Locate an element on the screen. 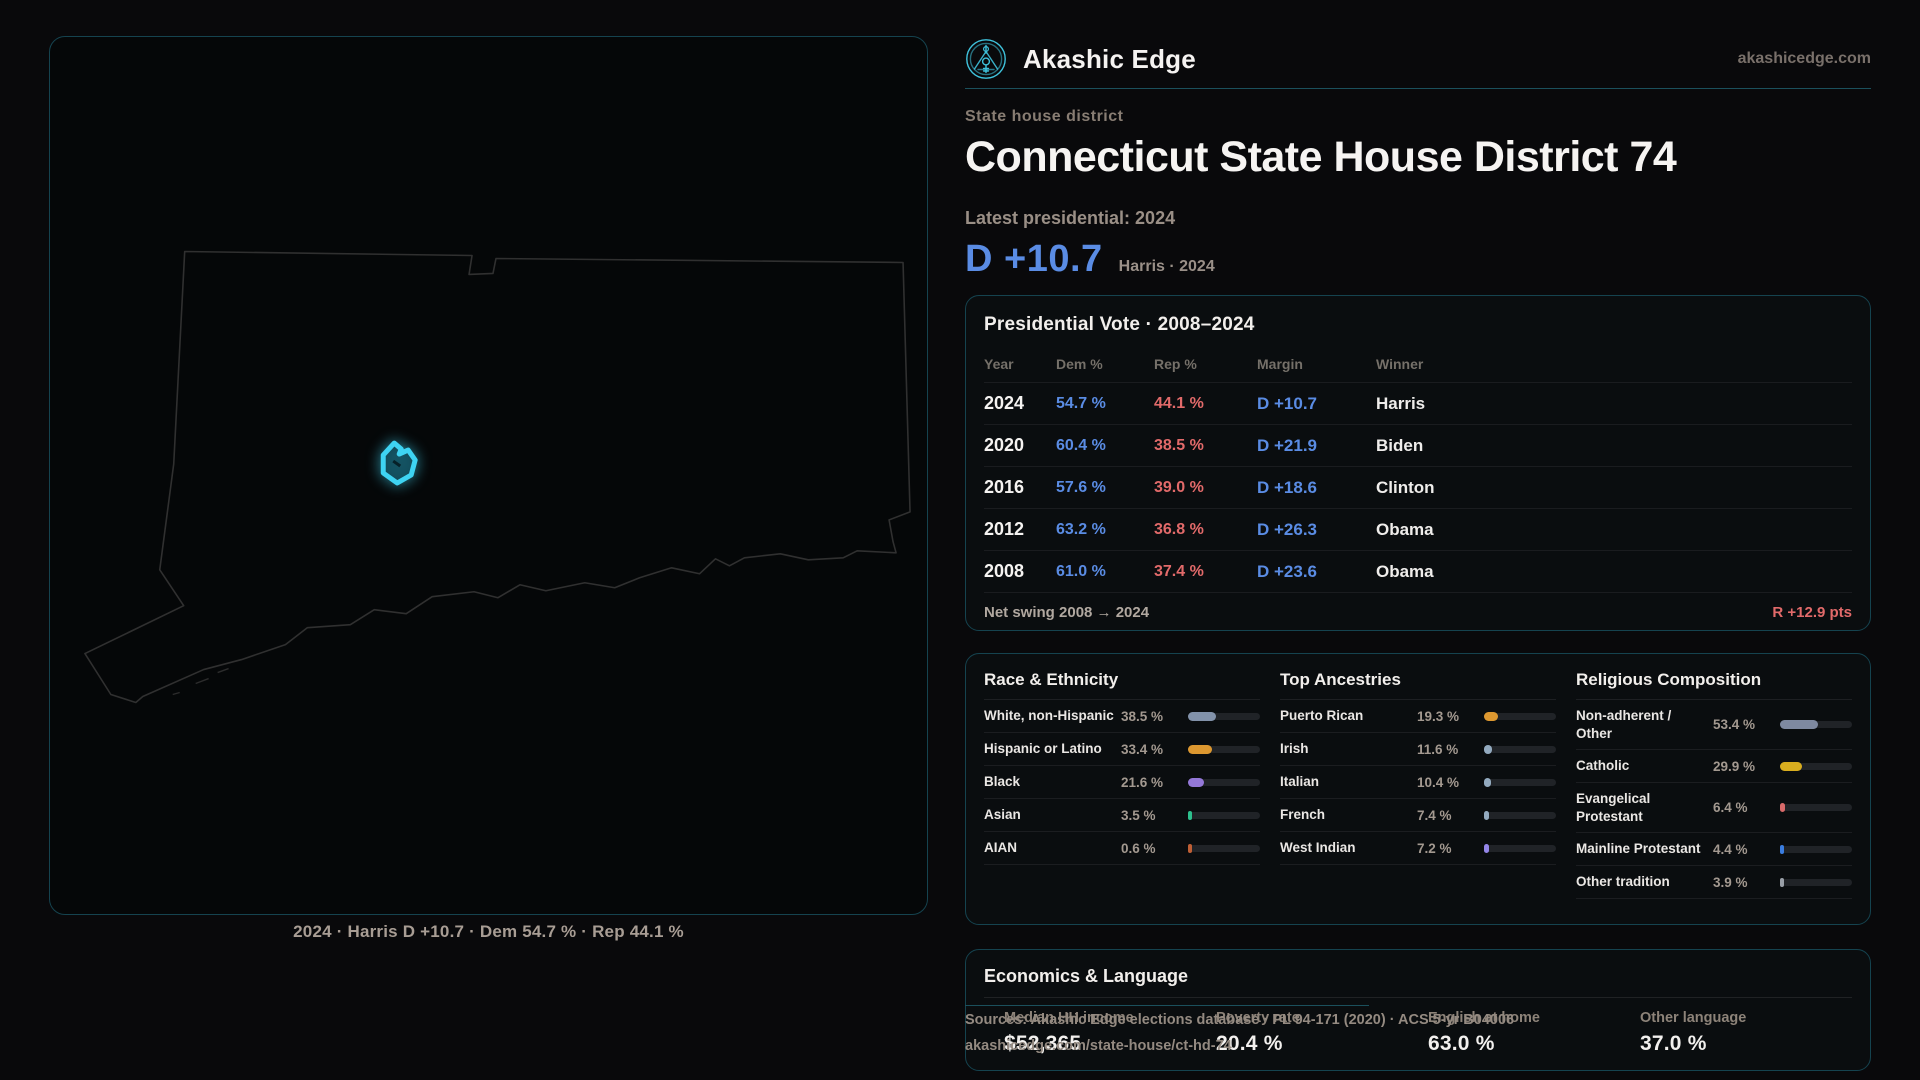 The height and width of the screenshot is (1080, 1920). religion-row: Catholic 29.9 % is located at coordinates (1714, 767).